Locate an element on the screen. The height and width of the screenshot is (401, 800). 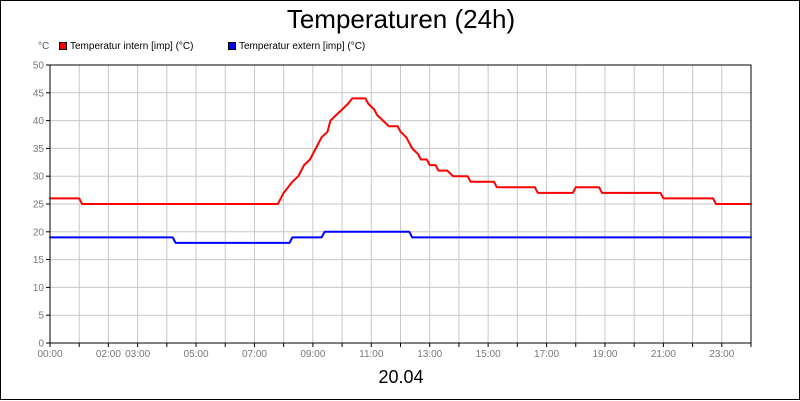
legend-item-intern: Temperatur intern [imp] (°C) is located at coordinates (126, 46).